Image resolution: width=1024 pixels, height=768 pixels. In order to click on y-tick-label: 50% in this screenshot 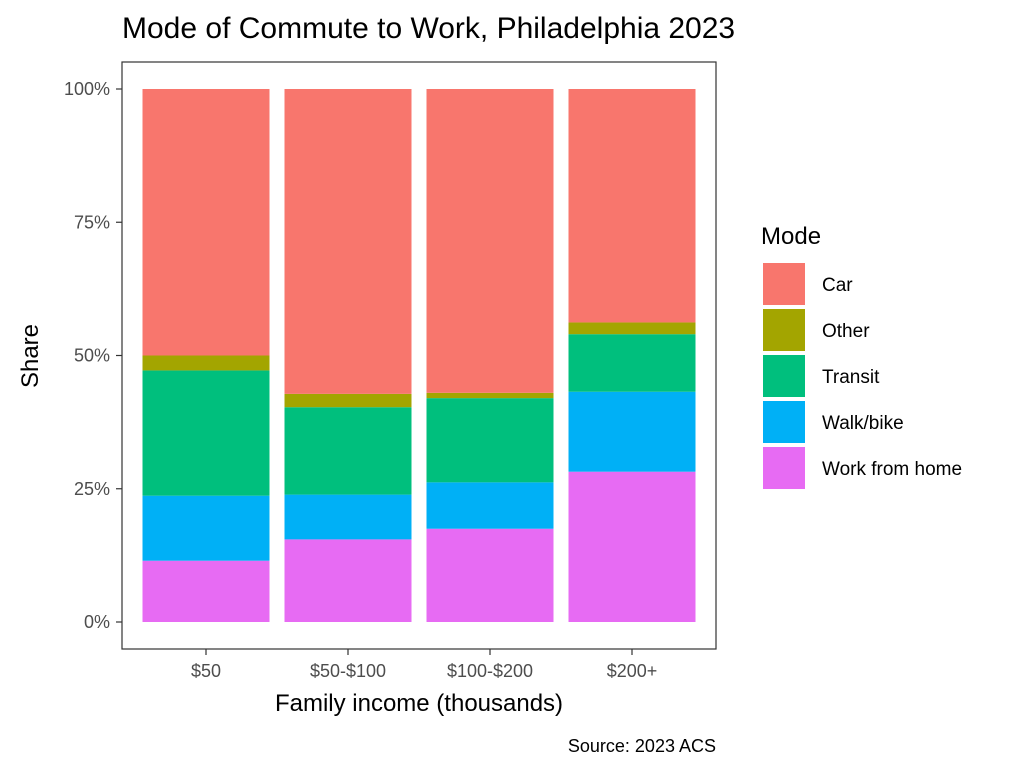, I will do `click(92, 356)`.